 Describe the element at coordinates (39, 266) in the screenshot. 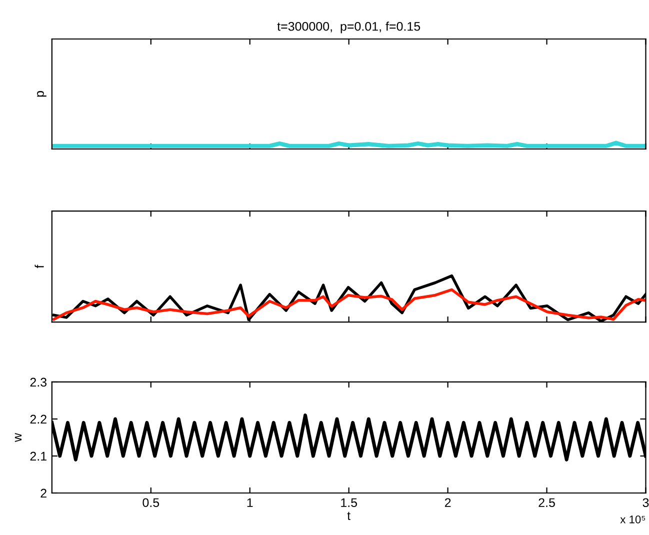

I see `y-axis-title: f` at that location.